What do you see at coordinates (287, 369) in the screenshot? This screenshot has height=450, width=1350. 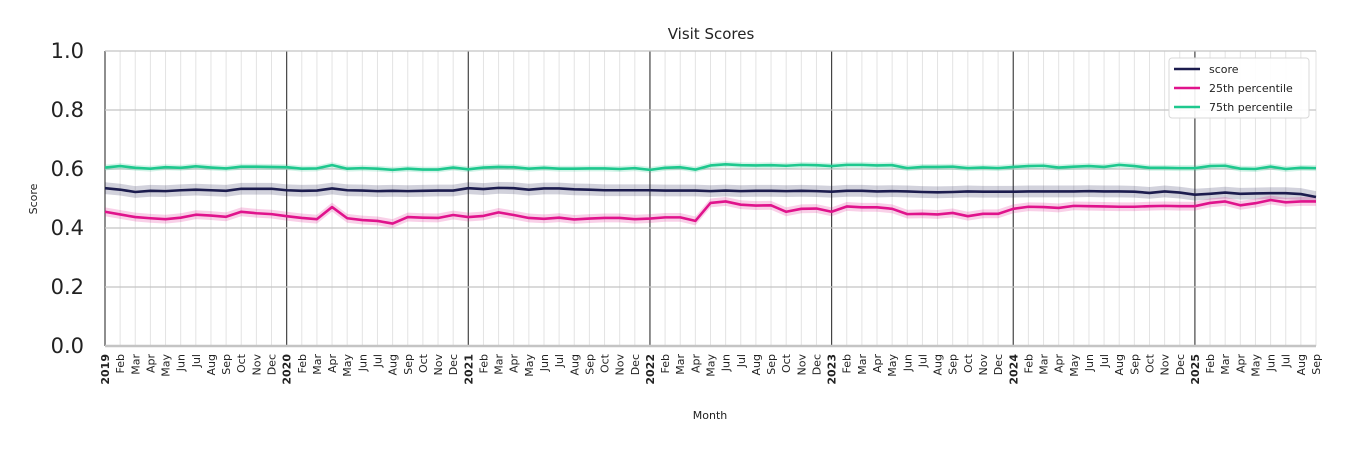 I see `x-tick-label: 2020` at bounding box center [287, 369].